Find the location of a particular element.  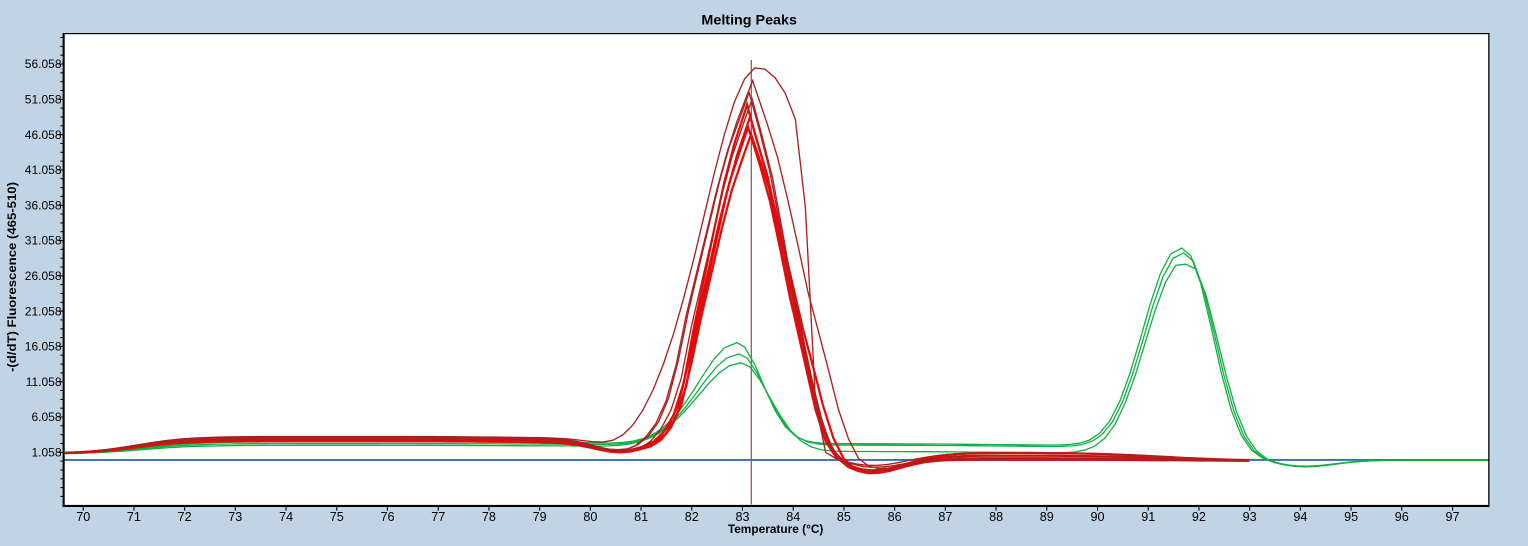

svg-text: 97 is located at coordinates (1452, 517).